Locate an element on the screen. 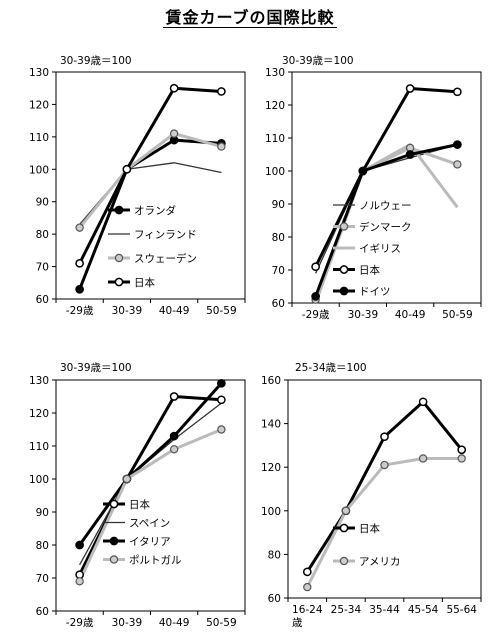 Image resolution: width=500 pixels, height=636 pixels. y-tick-label: 140 is located at coordinates (271, 425).